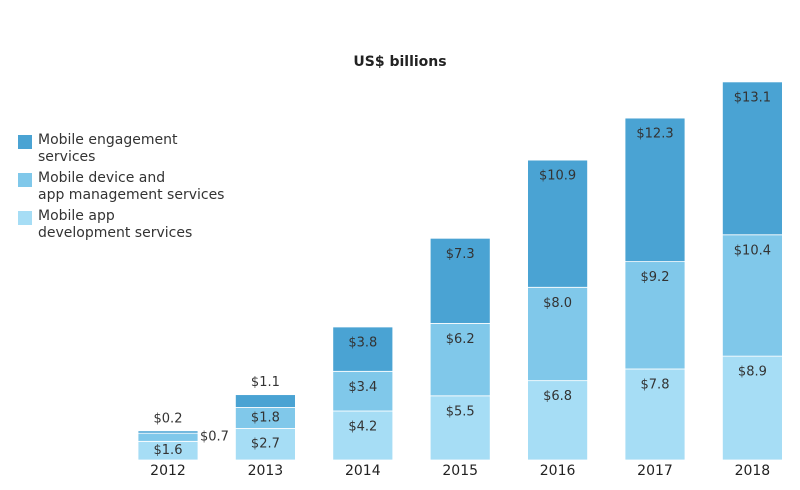 This screenshot has width=800, height=490. I want to click on value-label: $9.2, so click(655, 277).